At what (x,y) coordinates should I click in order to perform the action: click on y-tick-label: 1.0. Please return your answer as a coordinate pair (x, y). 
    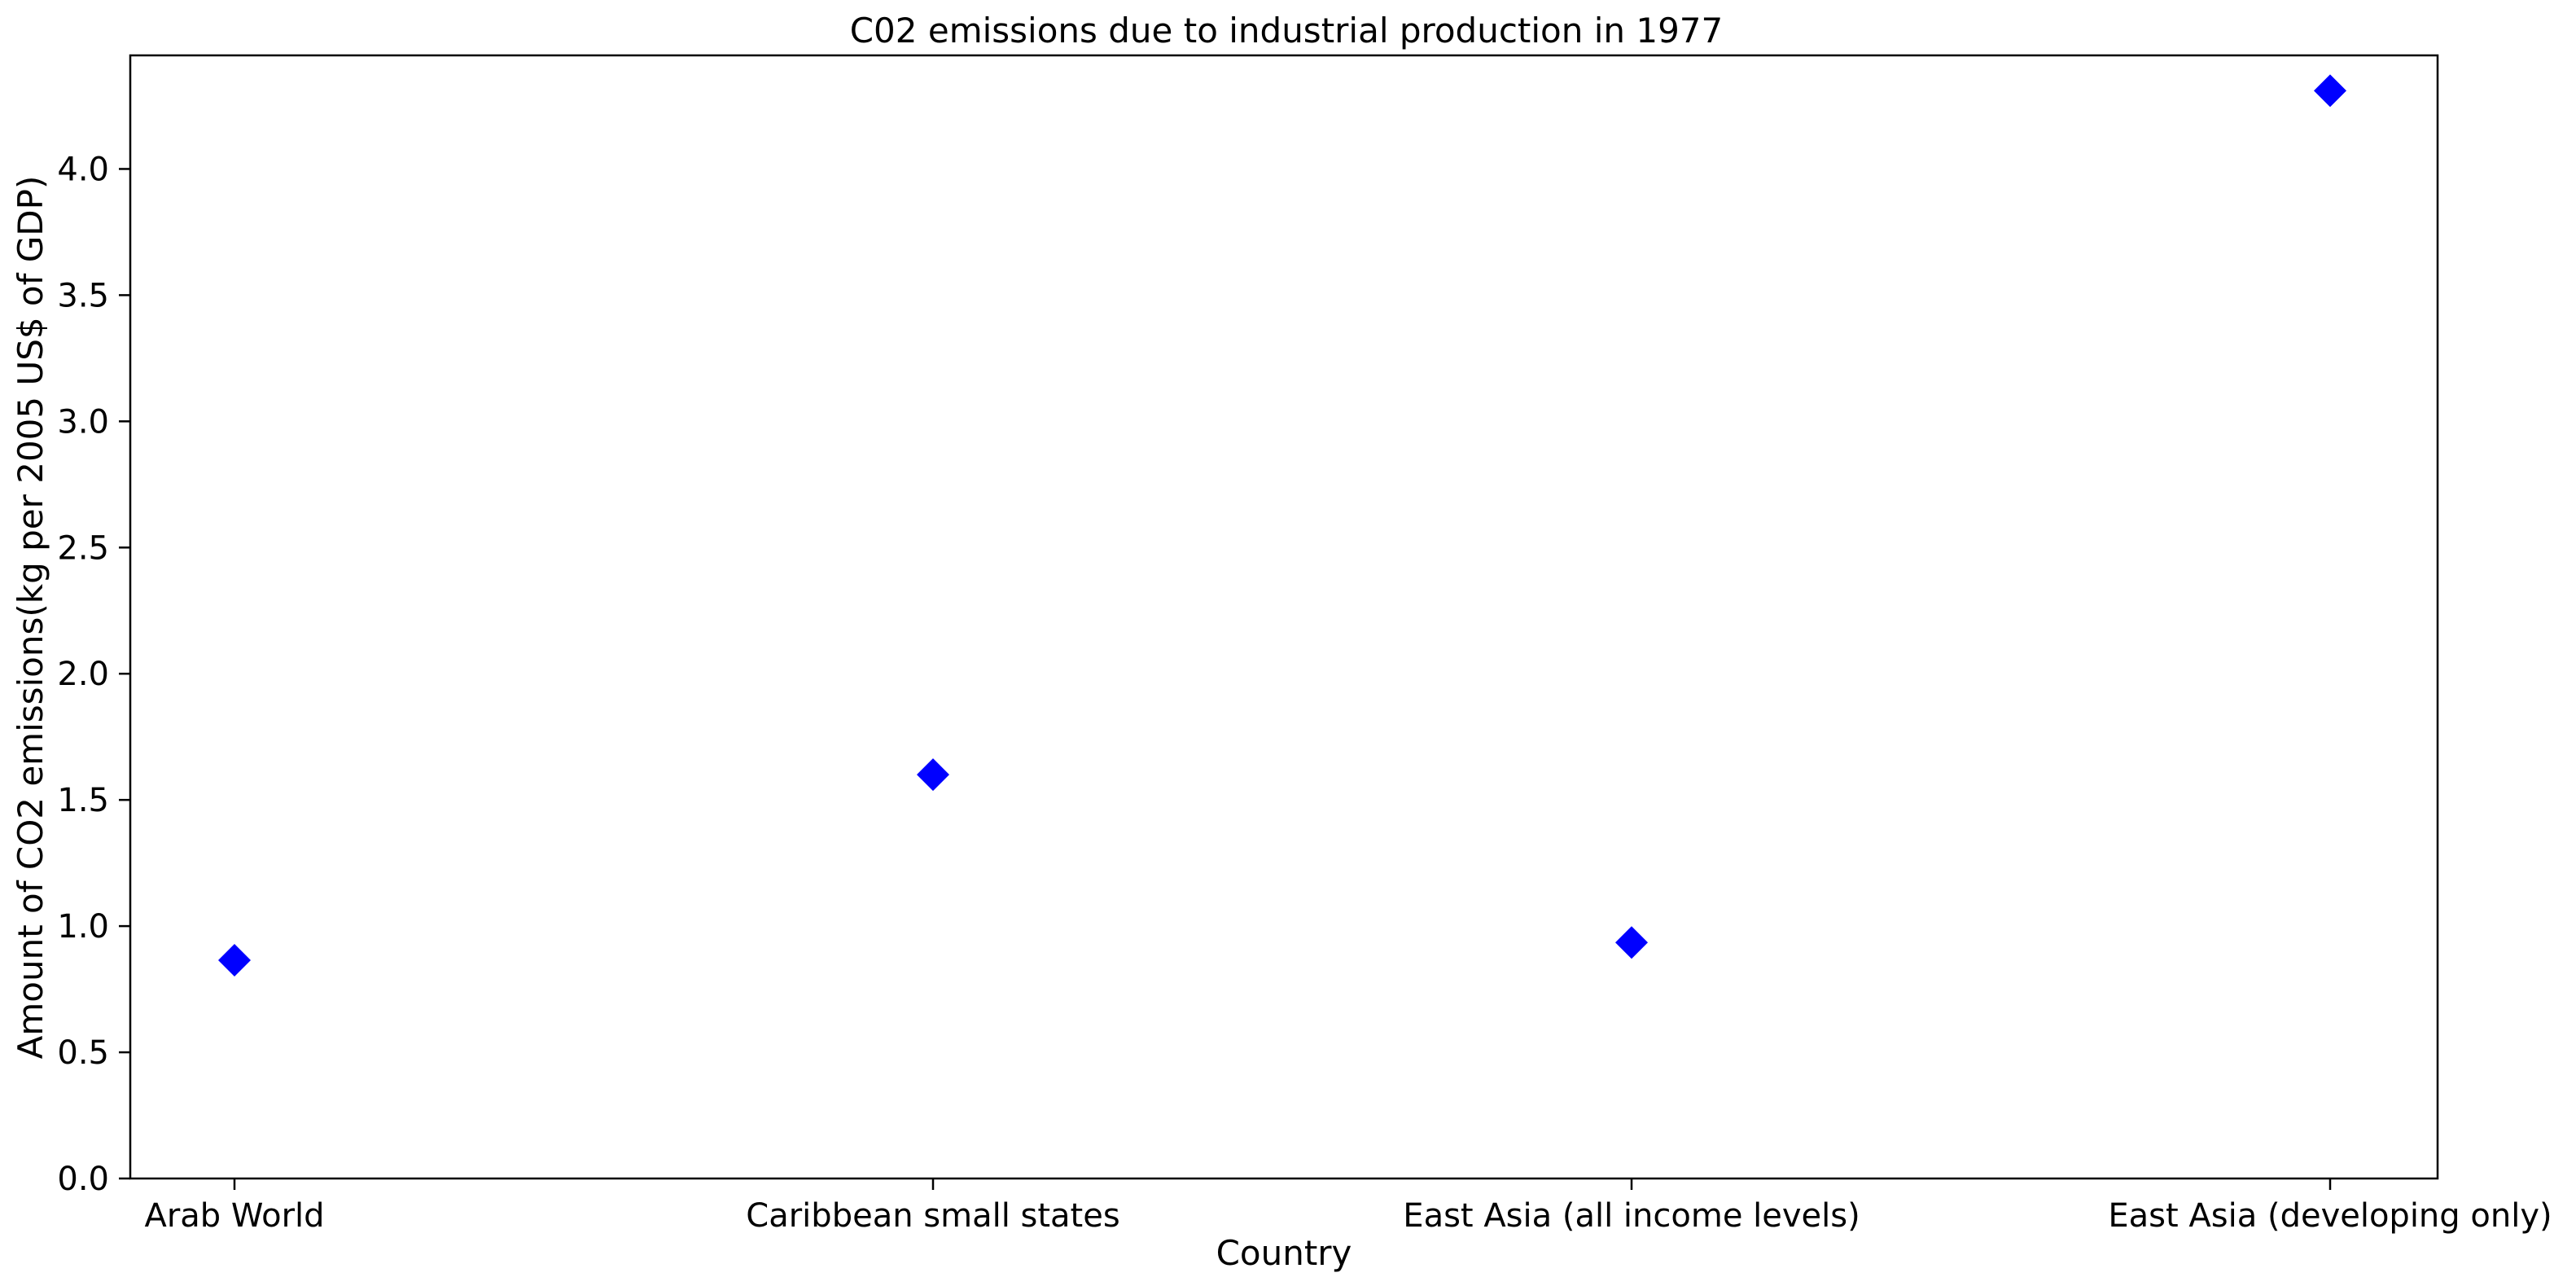
    Looking at the image, I should click on (83, 927).